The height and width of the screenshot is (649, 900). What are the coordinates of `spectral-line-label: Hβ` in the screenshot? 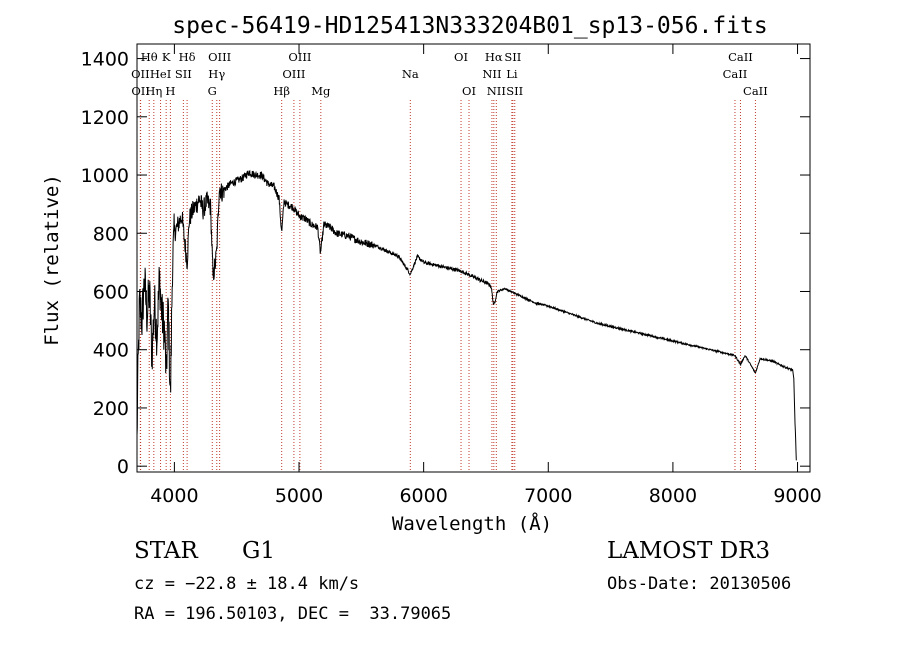 It's located at (281, 91).